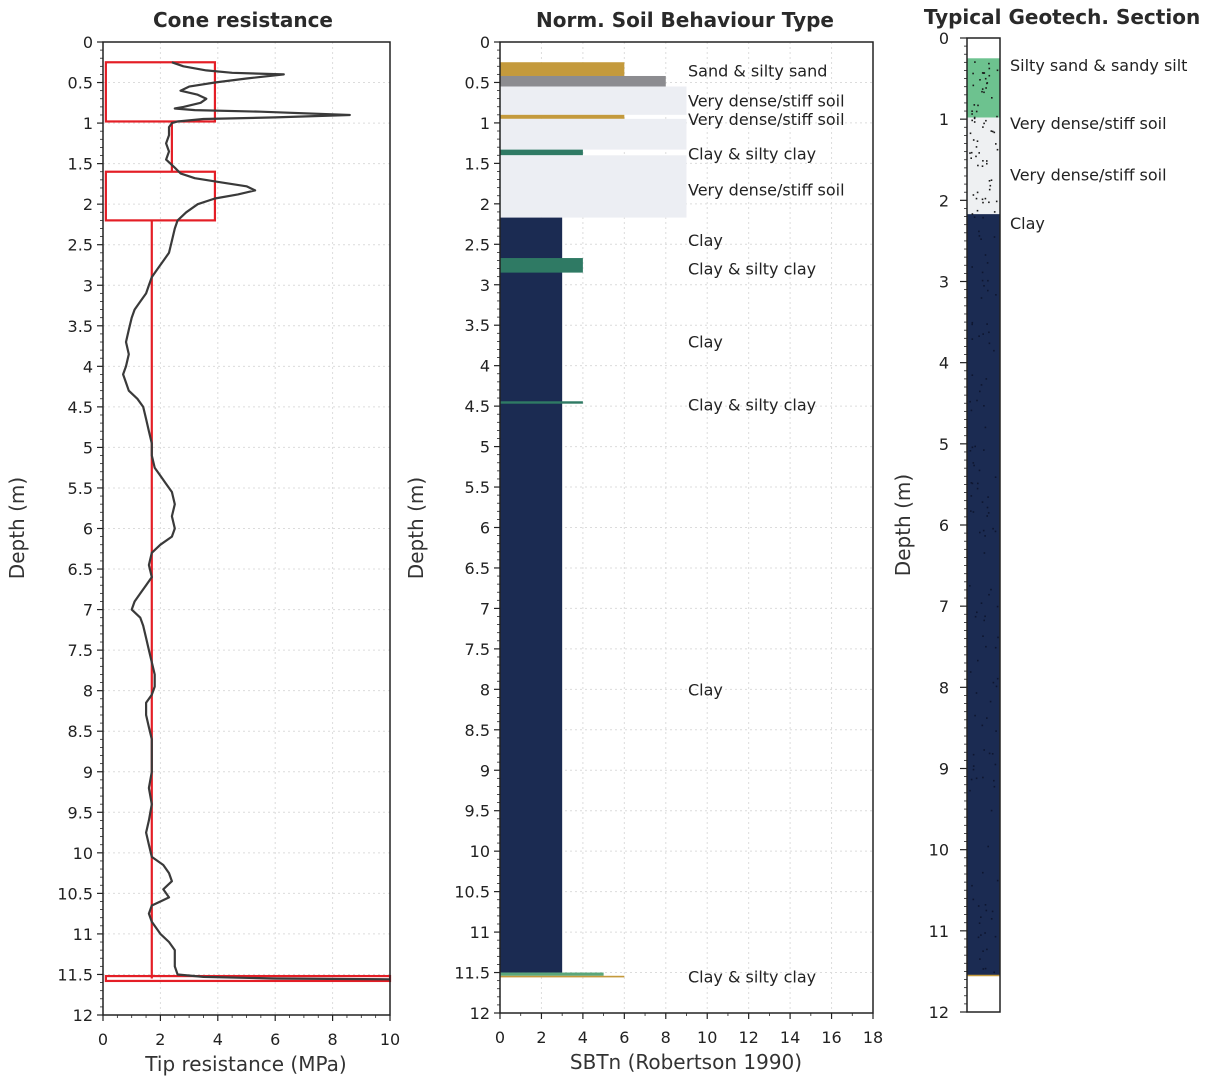  I want to click on sbtn-x-tick-label: 16, so click(831, 1037).